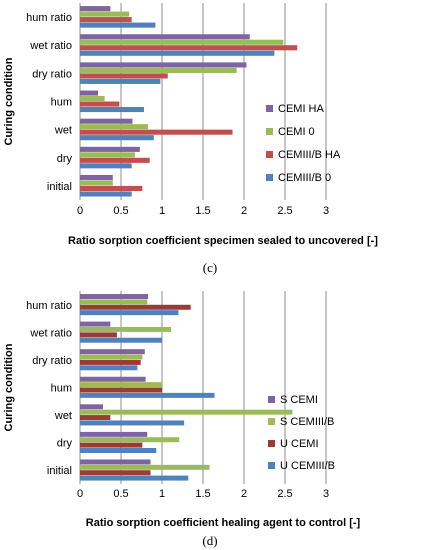 Image resolution: width=424 pixels, height=550 pixels. I want to click on legend-label: S CEMI, so click(299, 400).